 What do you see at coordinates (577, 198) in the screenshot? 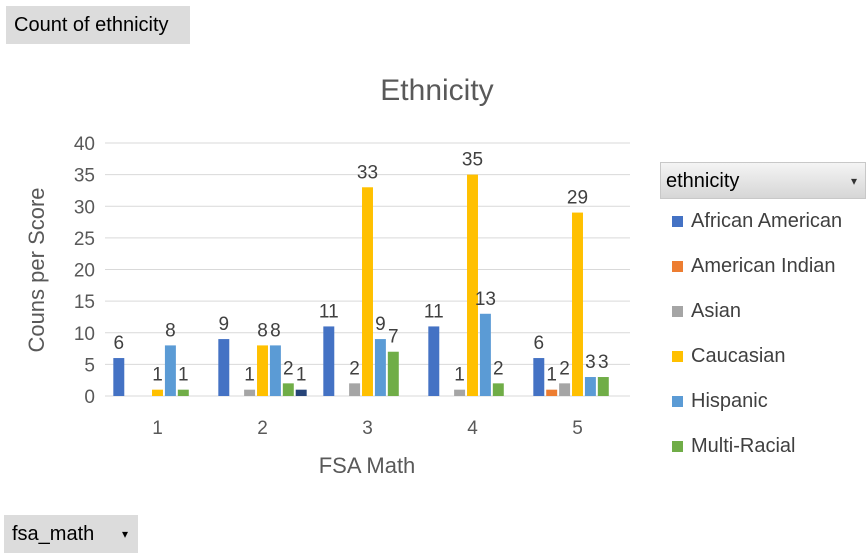
I see `data-label: 29` at bounding box center [577, 198].